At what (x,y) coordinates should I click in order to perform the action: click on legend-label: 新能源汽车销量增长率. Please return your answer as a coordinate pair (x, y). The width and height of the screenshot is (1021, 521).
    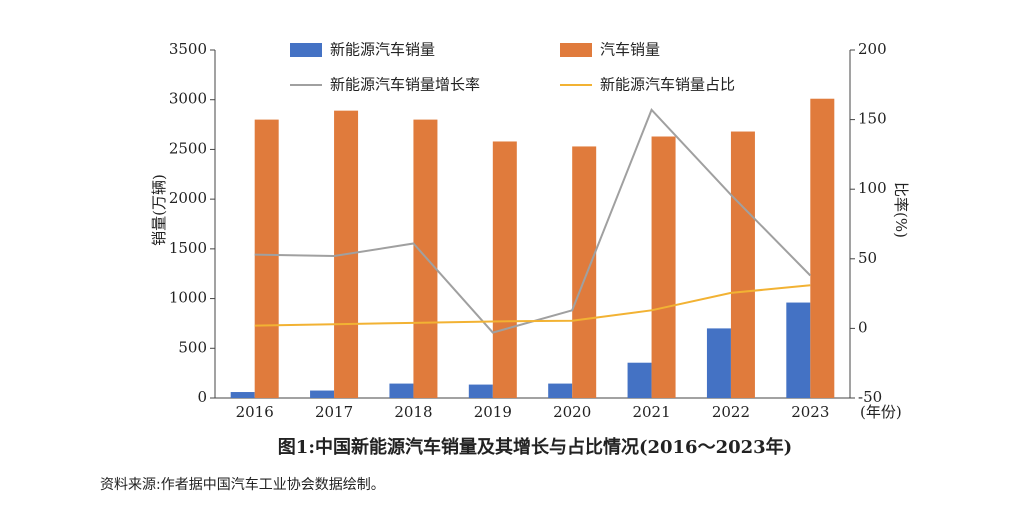
    Looking at the image, I should click on (405, 85).